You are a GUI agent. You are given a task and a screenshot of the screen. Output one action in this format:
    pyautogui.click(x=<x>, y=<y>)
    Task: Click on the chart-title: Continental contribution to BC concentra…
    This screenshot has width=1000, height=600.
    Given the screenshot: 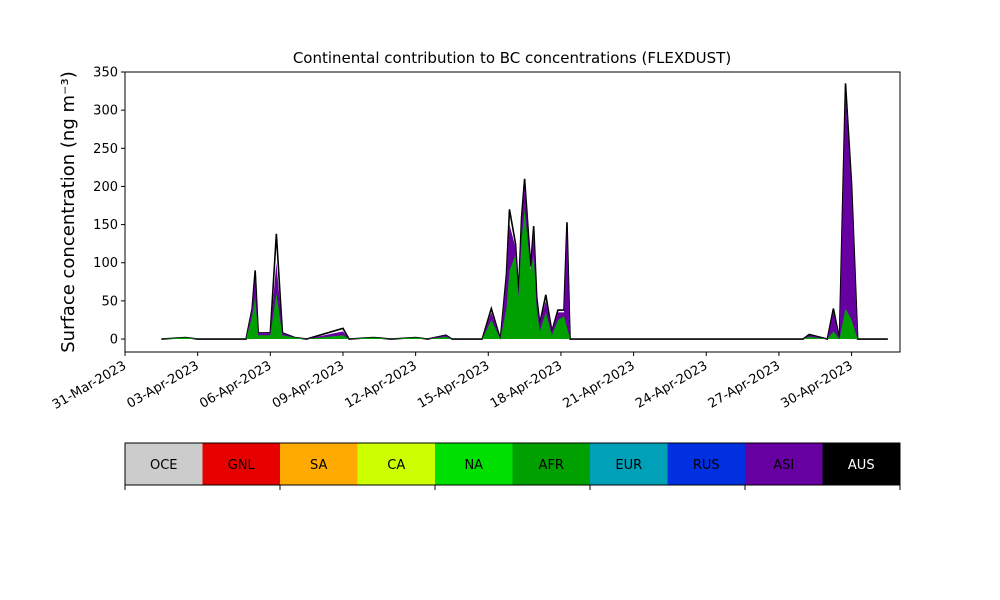 What is the action you would take?
    pyautogui.click(x=512, y=58)
    